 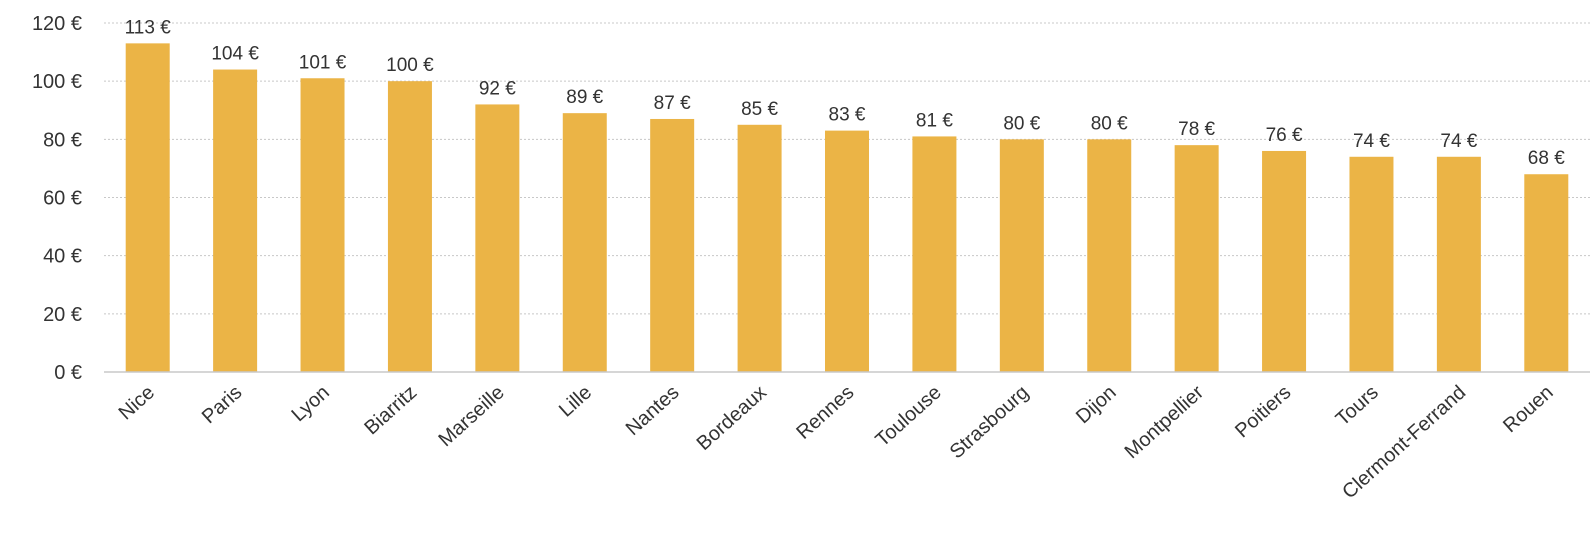 I want to click on x-tick-label: Montpellier, so click(x=1165, y=422).